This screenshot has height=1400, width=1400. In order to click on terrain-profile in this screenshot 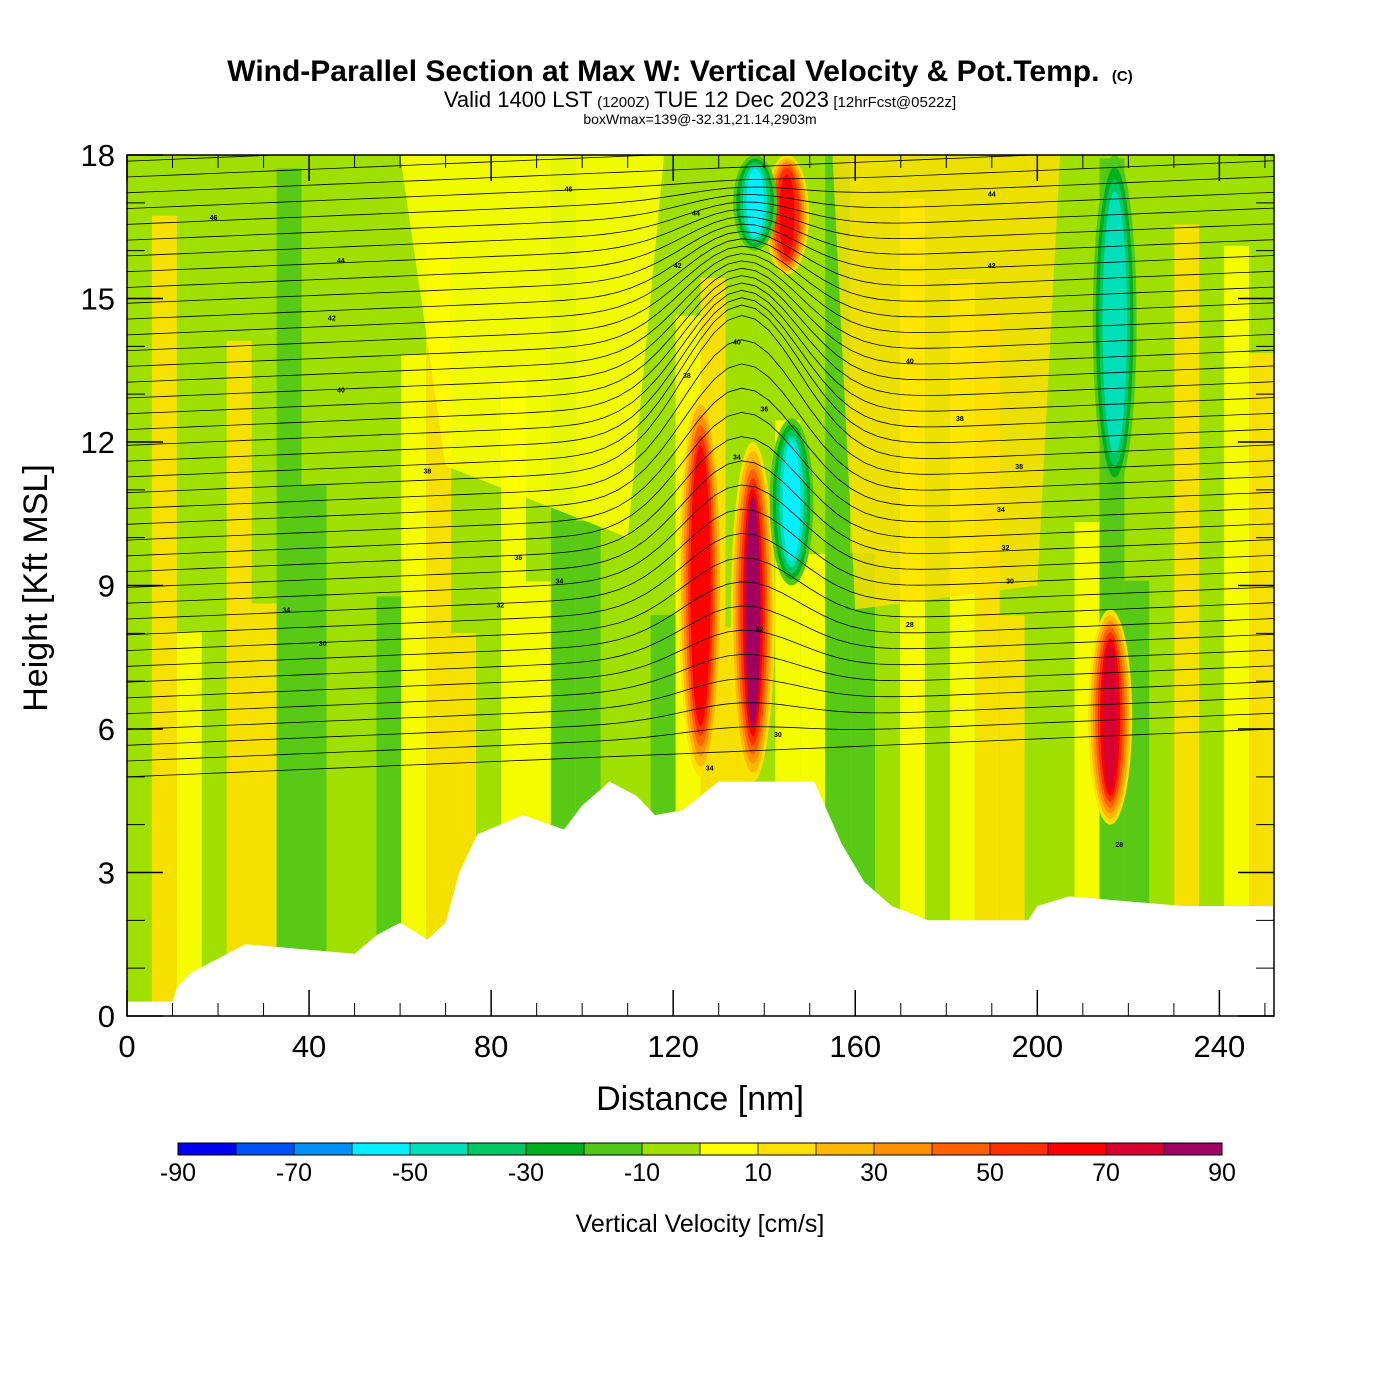, I will do `click(700, 898)`.